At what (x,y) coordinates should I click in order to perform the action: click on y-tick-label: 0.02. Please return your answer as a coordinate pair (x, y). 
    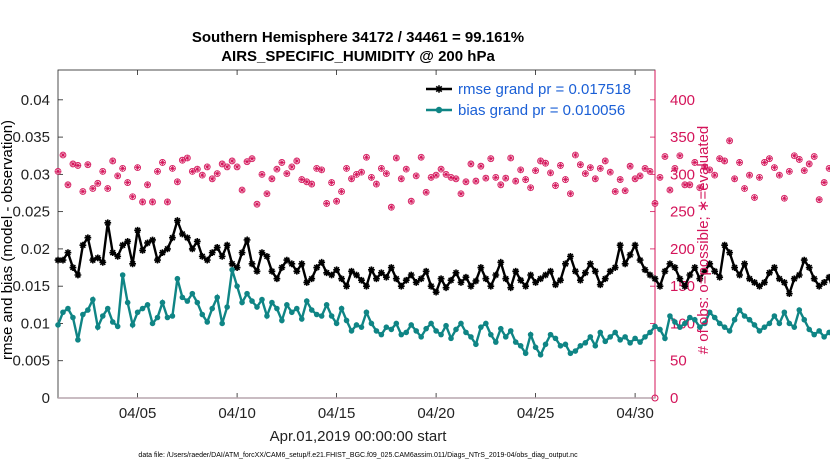
    Looking at the image, I should click on (35, 249).